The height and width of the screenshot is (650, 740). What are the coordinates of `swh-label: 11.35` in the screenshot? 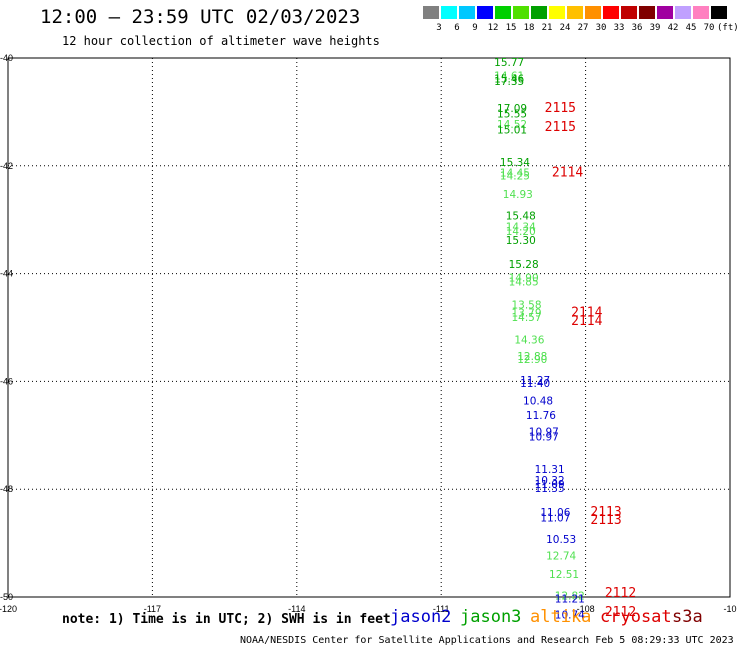 It's located at (550, 489).